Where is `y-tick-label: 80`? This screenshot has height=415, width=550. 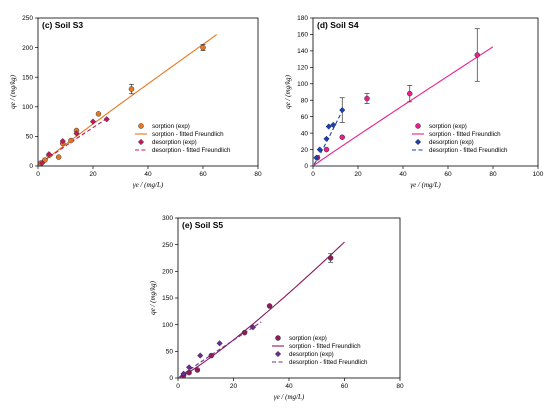 y-tick-label: 80 is located at coordinates (305, 100).